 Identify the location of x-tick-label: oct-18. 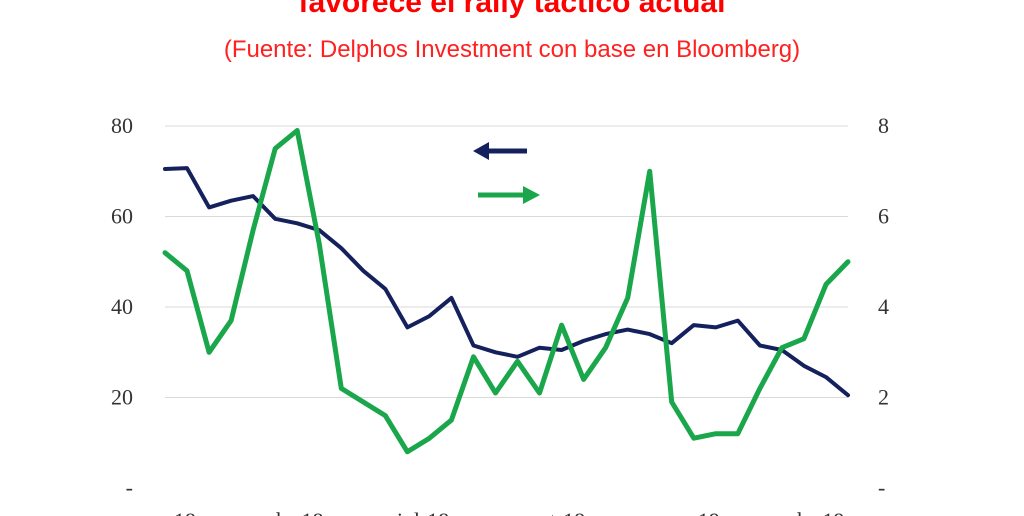
(557, 512).